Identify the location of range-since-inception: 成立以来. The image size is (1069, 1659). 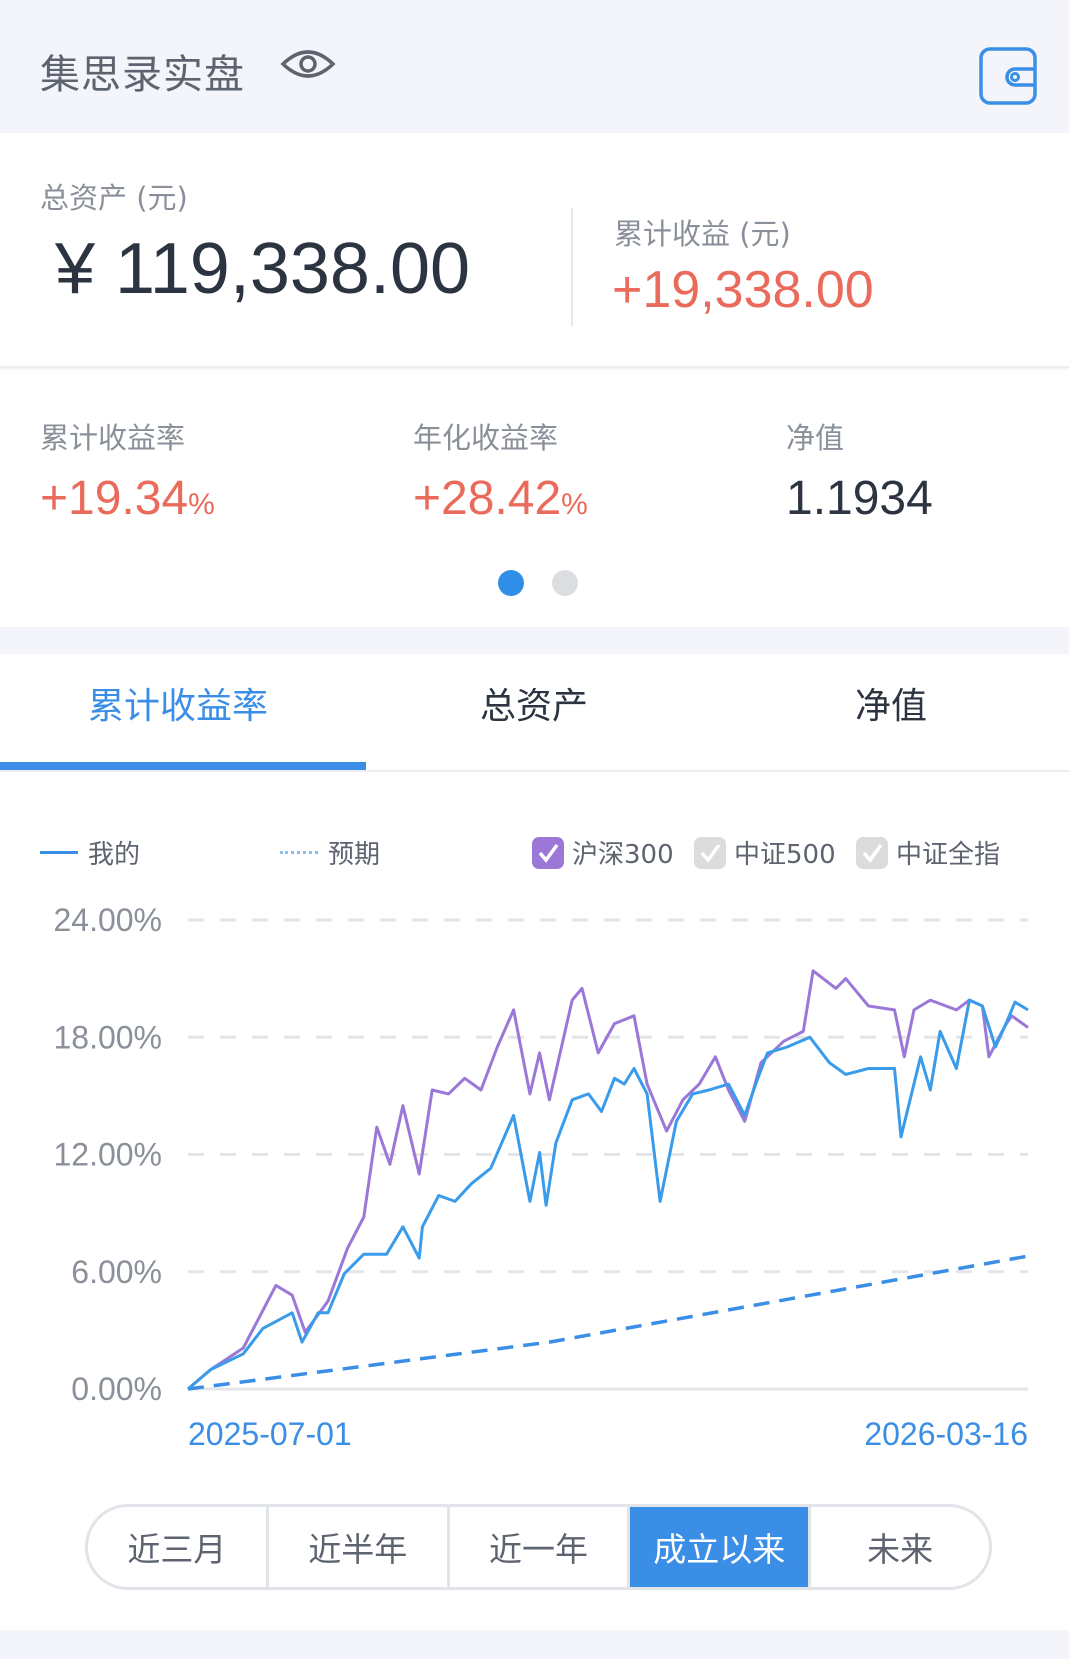
(721, 1547).